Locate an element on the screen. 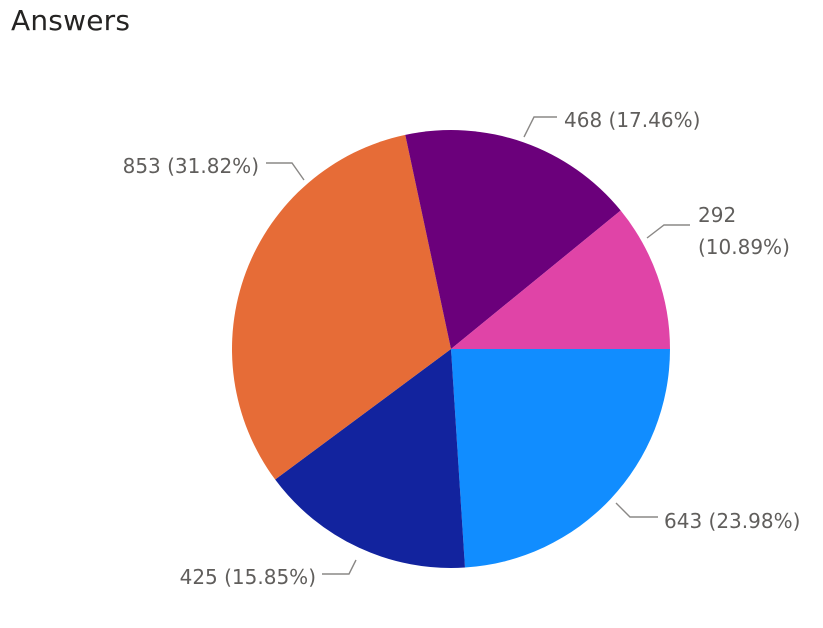 This screenshot has width=823, height=628. slice-label-425: 425 (15.85%) is located at coordinates (248, 577).